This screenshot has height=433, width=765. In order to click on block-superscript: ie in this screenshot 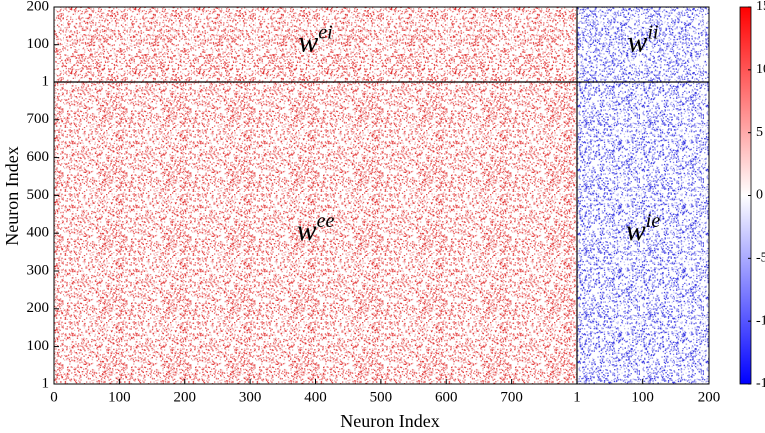, I will do `click(653, 221)`.